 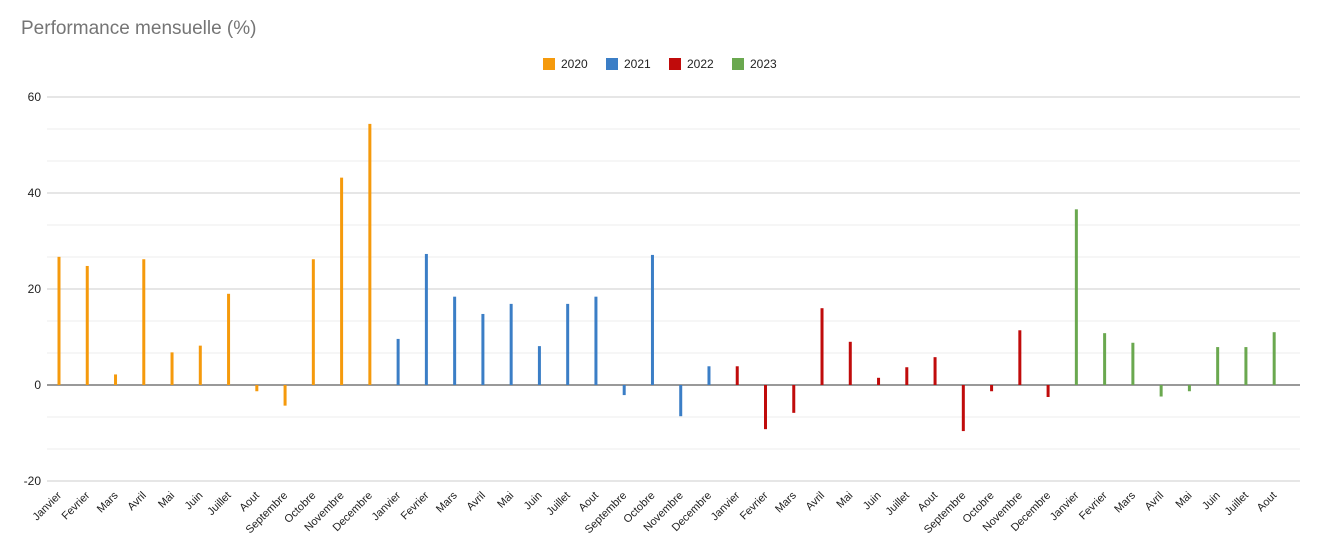 I want to click on legend-item-2022: 2022, so click(x=691, y=64).